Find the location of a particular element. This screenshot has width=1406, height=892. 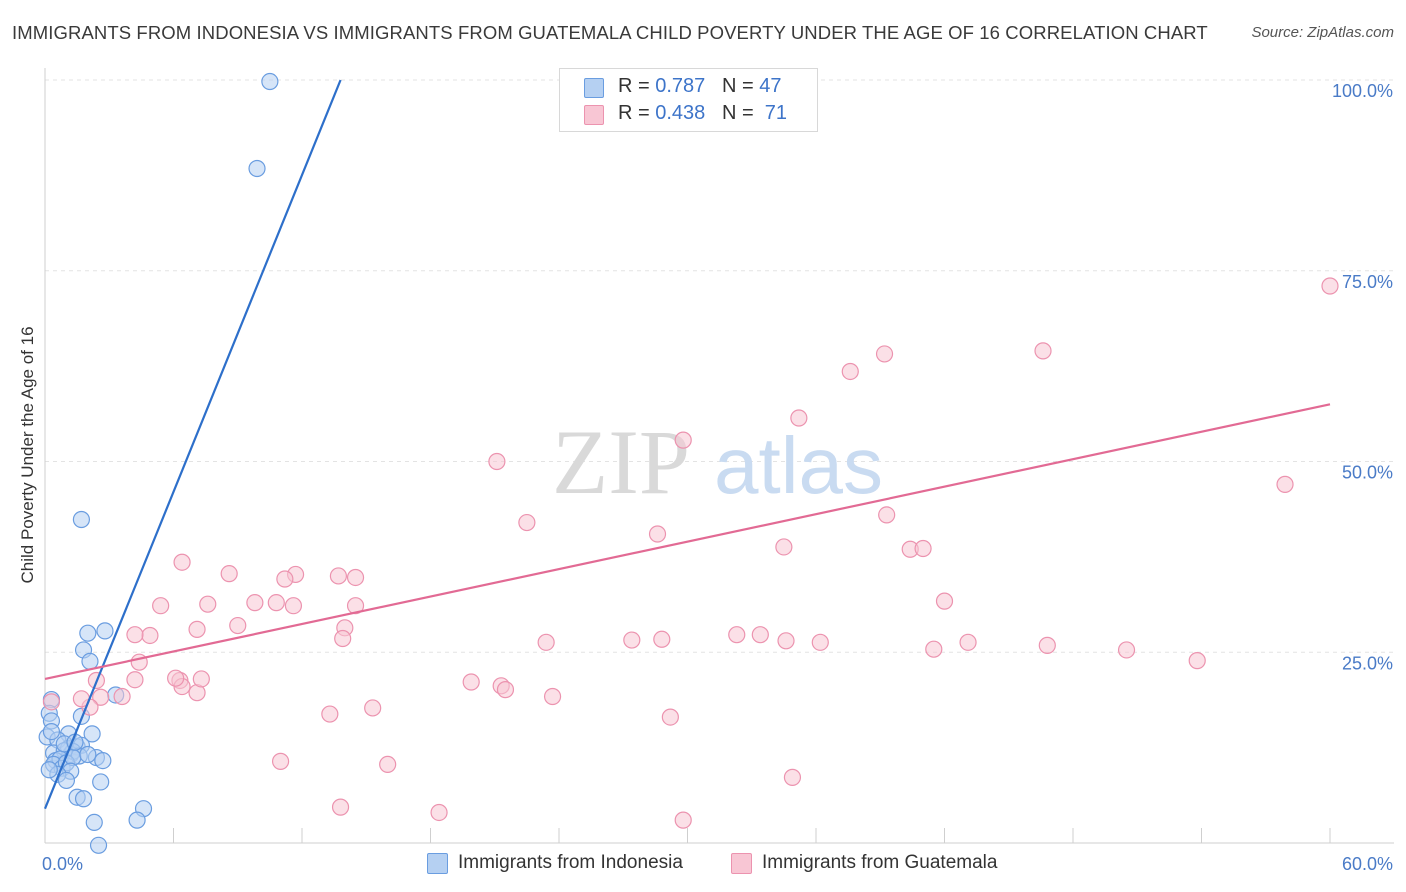

legend-text-guatemala: R = 0.438 N = 71 is located at coordinates (702, 113).